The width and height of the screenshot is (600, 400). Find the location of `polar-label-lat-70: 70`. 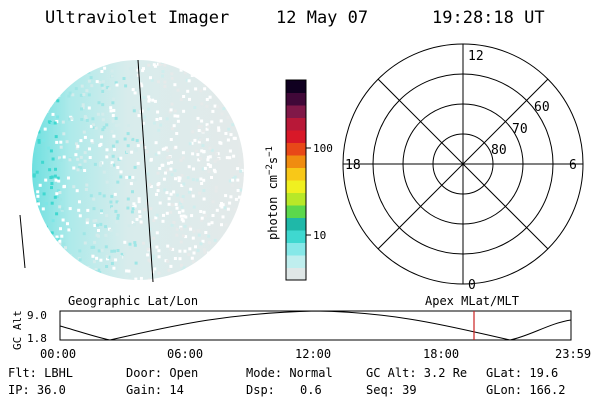

polar-label-lat-70: 70 is located at coordinates (520, 129).